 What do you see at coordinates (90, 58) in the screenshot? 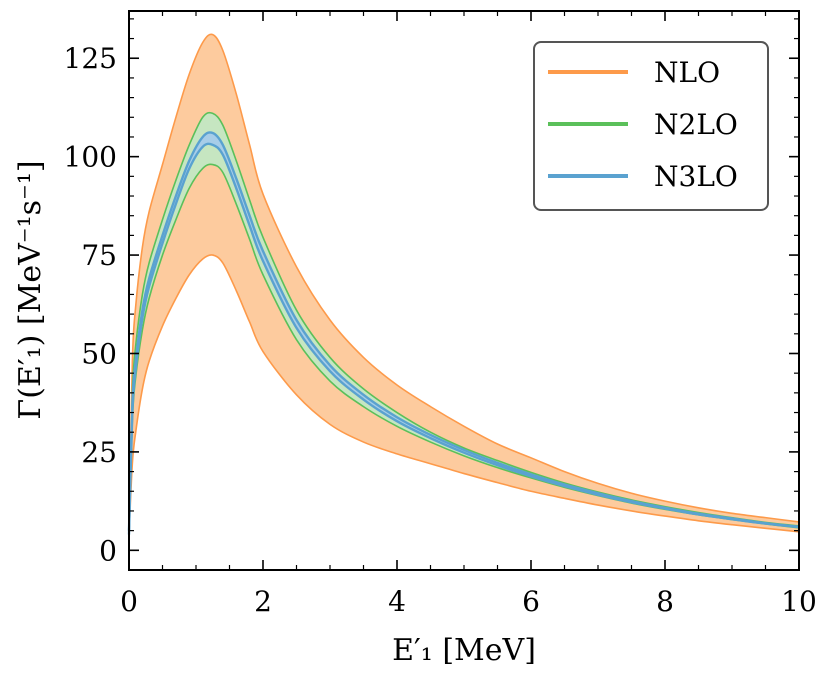
I see `y-tick-label: 125` at bounding box center [90, 58].